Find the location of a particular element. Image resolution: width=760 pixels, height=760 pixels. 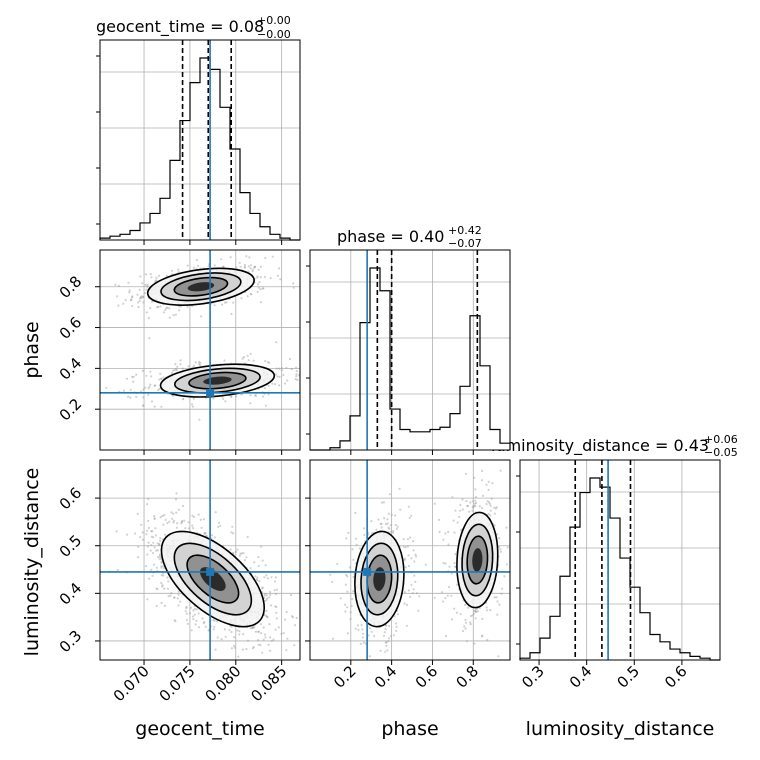

hist-phase-step is located at coordinates (410, 359).